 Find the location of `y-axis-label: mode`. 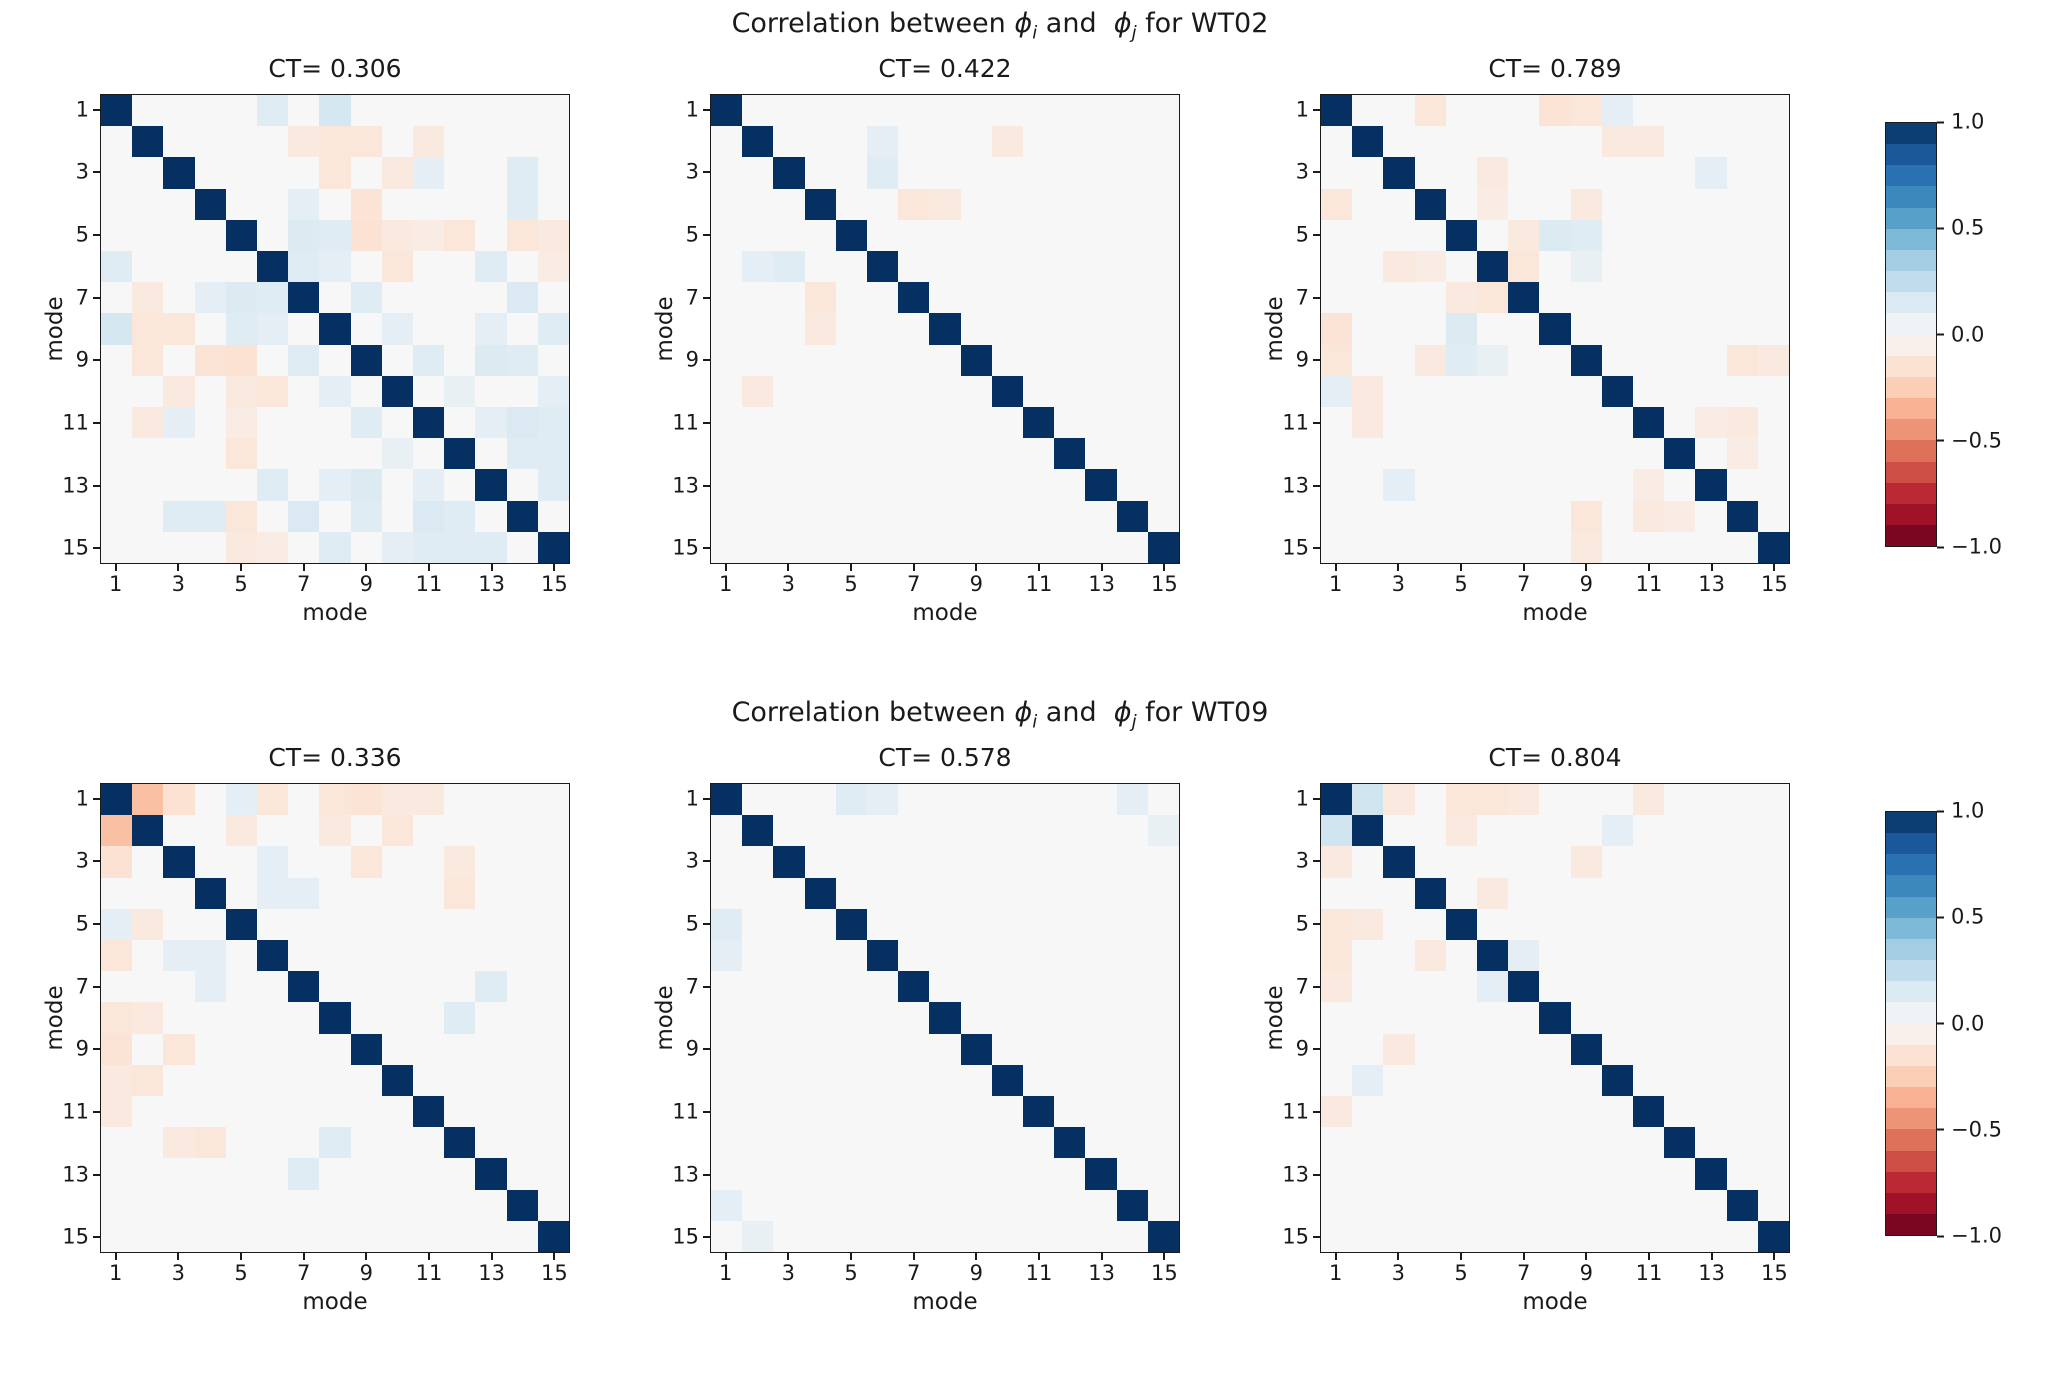

y-axis-label: mode is located at coordinates (1275, 1018).